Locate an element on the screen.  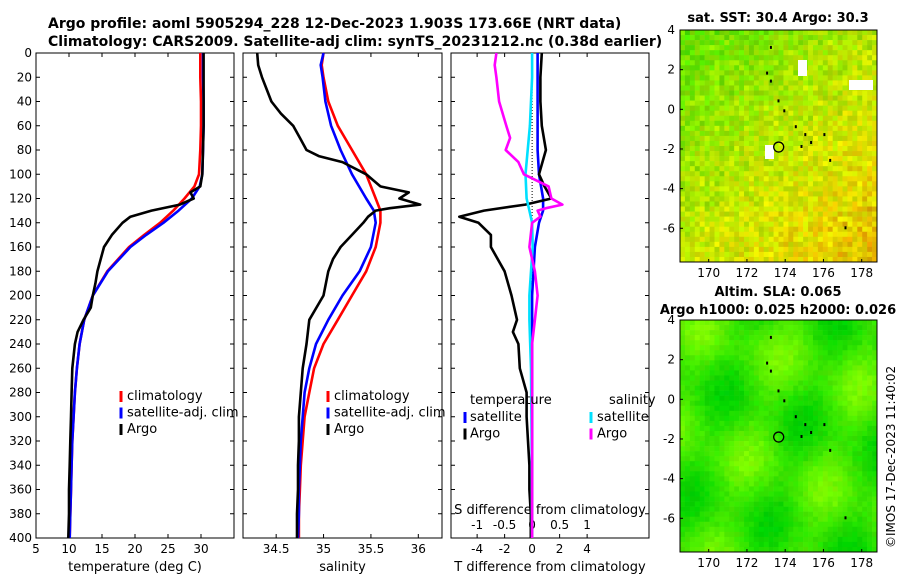
depth-tick-label: 80 is located at coordinates (24, 150).